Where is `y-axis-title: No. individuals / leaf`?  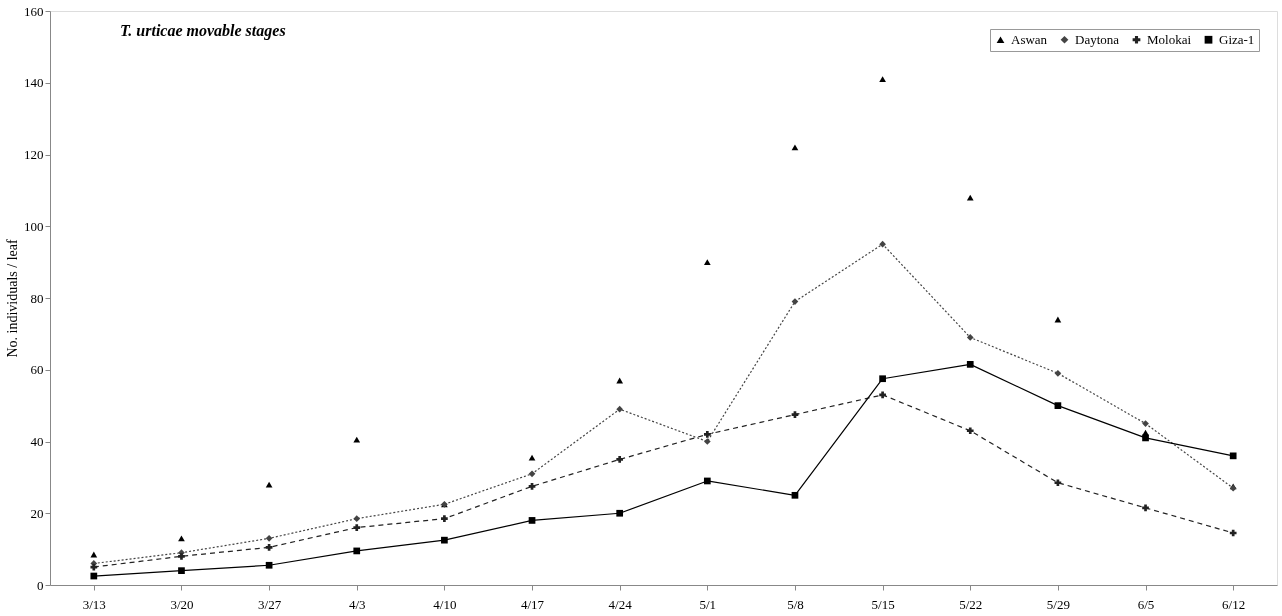 y-axis-title: No. individuals / leaf is located at coordinates (12, 298).